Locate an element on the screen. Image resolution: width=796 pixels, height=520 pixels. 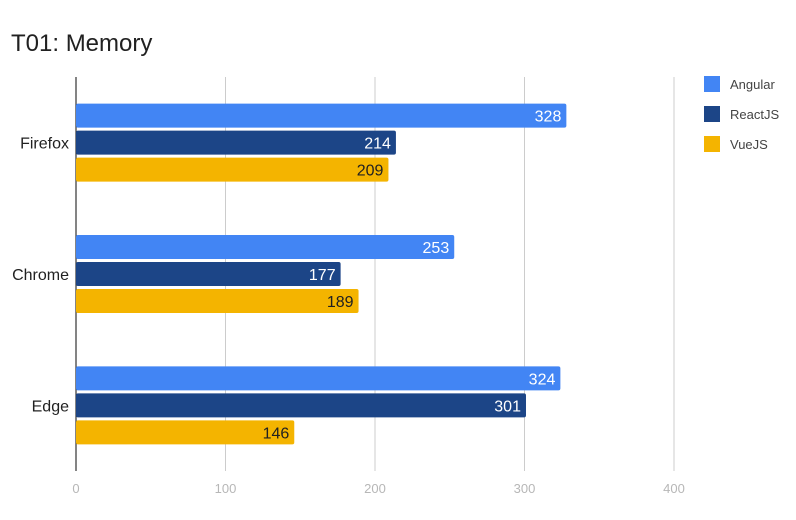
legend-label: VueJS is located at coordinates (749, 144).